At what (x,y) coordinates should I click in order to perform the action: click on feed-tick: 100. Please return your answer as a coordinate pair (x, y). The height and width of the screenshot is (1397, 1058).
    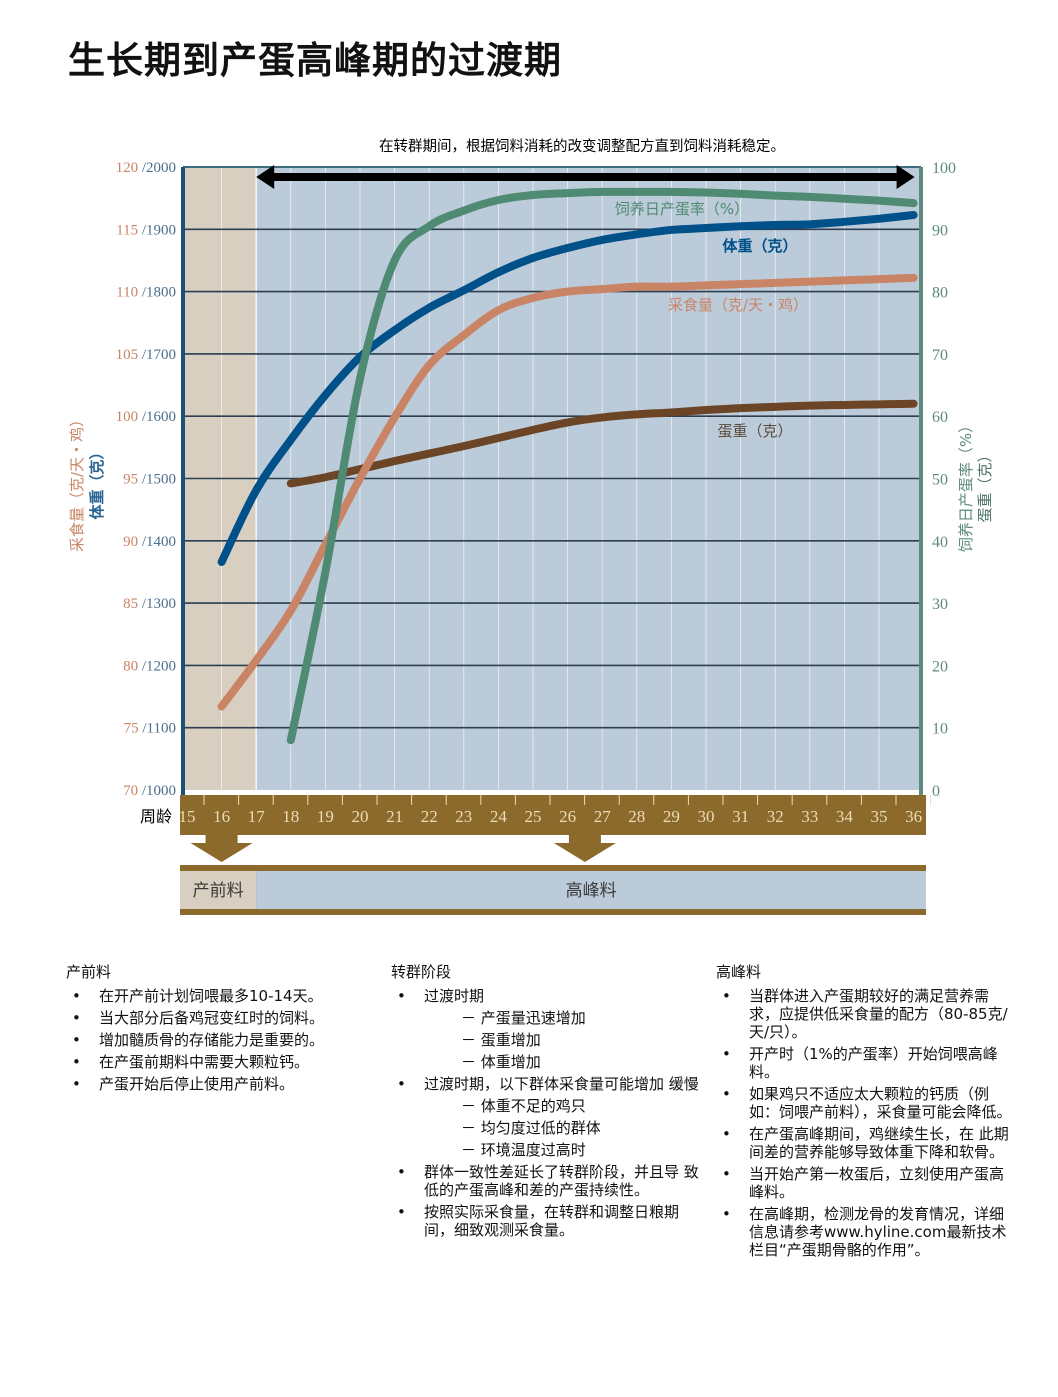
    Looking at the image, I should click on (129, 417).